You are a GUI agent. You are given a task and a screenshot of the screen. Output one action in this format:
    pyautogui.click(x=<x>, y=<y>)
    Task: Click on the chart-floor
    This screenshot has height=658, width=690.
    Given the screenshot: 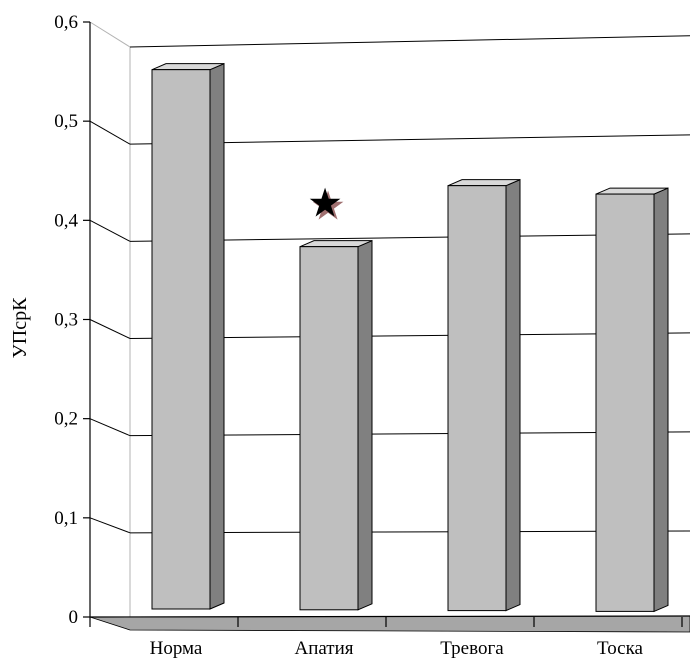 What is the action you would take?
    pyautogui.click(x=389, y=624)
    